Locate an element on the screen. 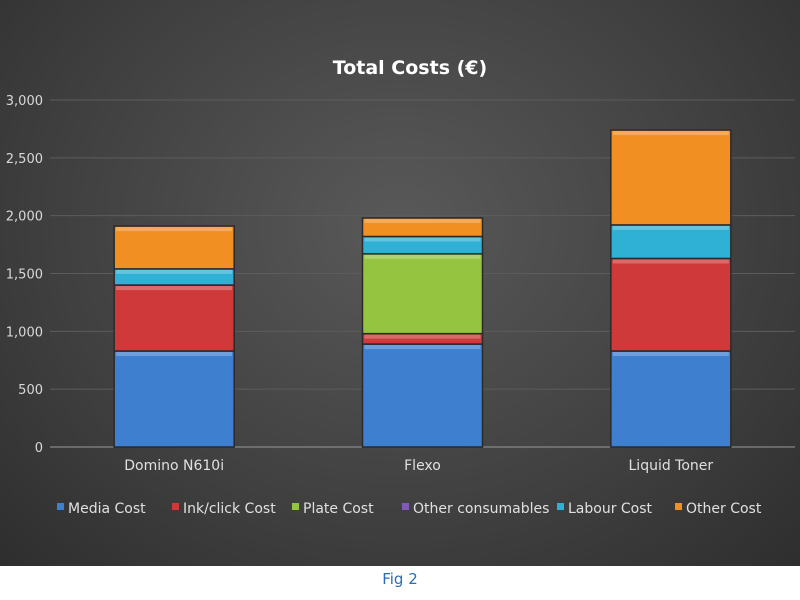 The image size is (800, 600). chart-title: Total Costs (€) is located at coordinates (410, 68).